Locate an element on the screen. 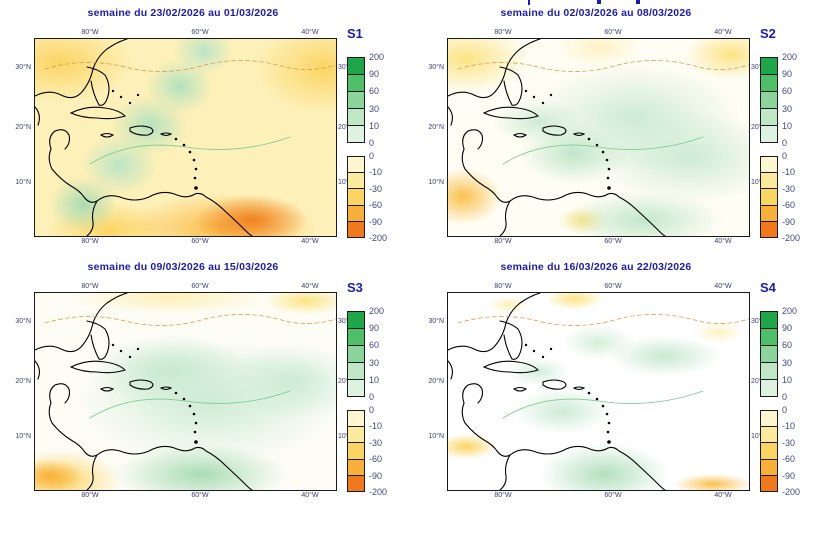 The image size is (824, 539). colorbar: S4 200 90 60 30 10 0 0 -10 -30 -60 -90 -200 is located at coordinates (791, 393).